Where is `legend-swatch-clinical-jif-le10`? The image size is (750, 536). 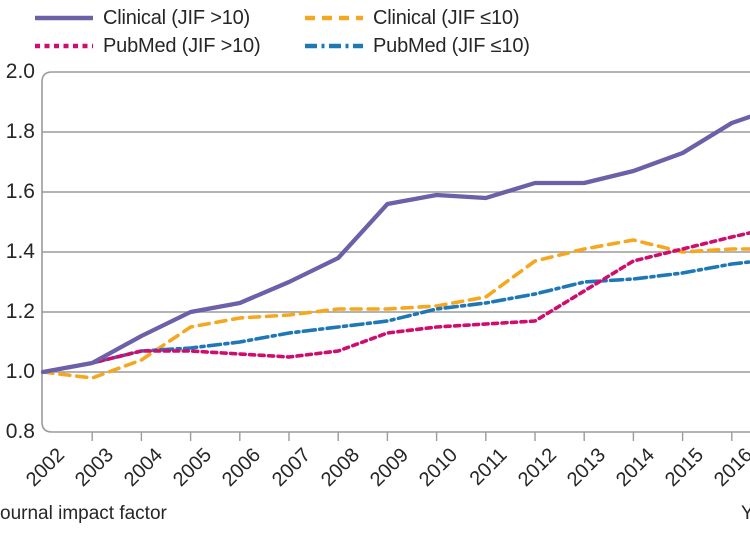 legend-swatch-clinical-jif-le10 is located at coordinates (334, 18).